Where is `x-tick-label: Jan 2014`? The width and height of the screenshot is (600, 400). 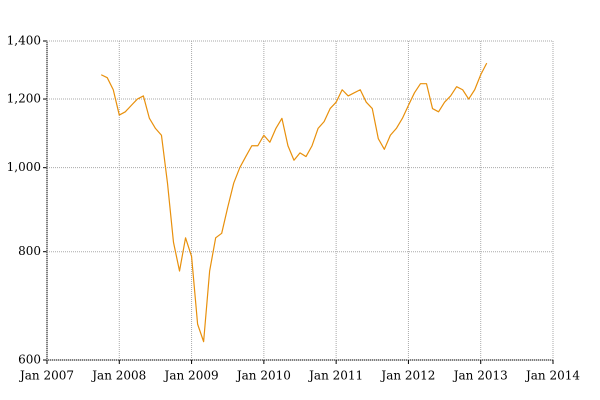
x-tick-label: Jan 2014 is located at coordinates (552, 376).